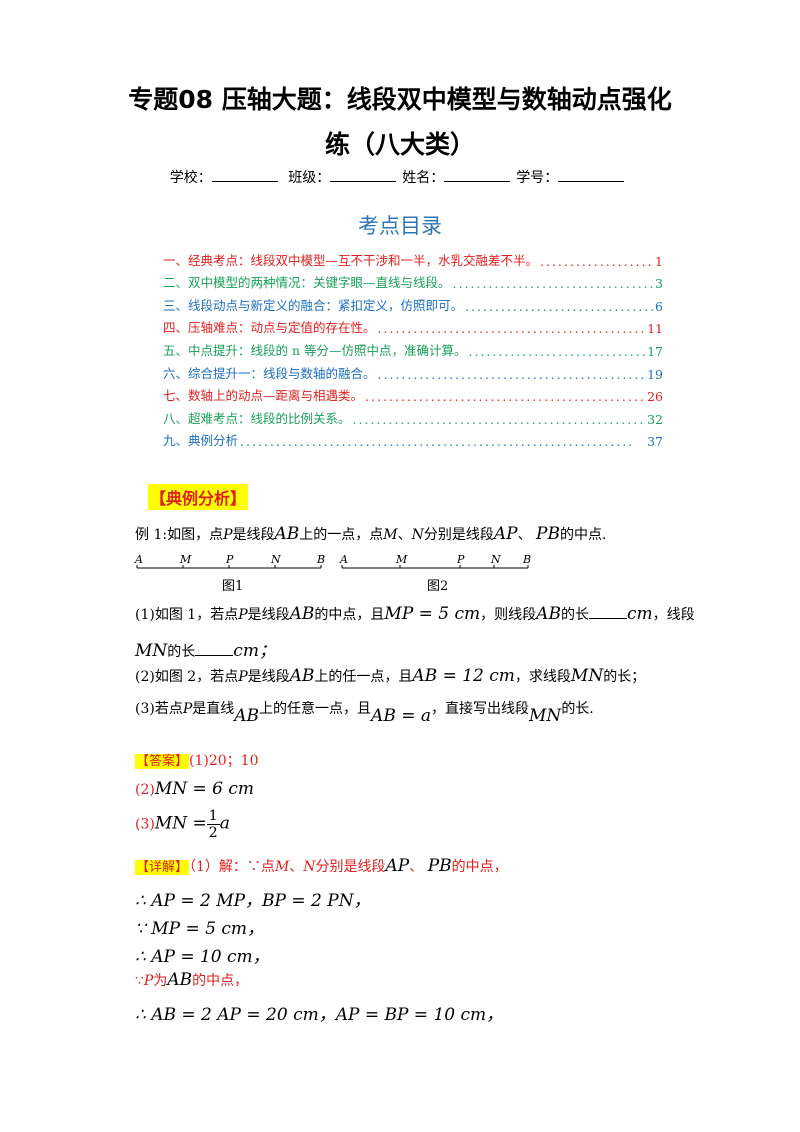 The image size is (800, 1132). What do you see at coordinates (591, 175) in the screenshot?
I see `number-blank` at bounding box center [591, 175].